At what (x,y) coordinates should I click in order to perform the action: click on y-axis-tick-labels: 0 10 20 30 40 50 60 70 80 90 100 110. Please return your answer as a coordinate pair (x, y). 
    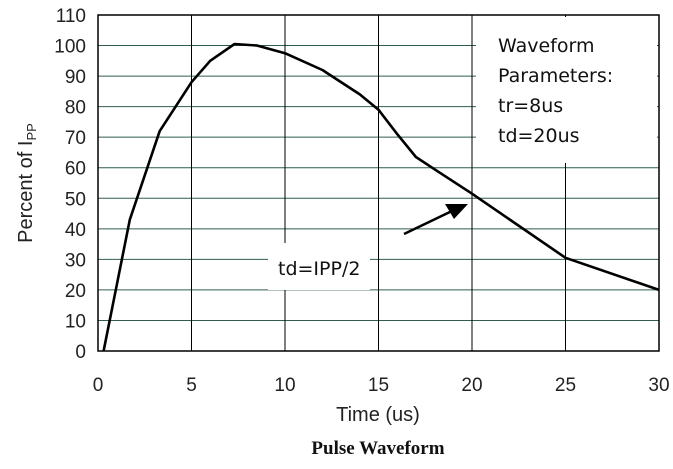
    Looking at the image, I should click on (70, 184).